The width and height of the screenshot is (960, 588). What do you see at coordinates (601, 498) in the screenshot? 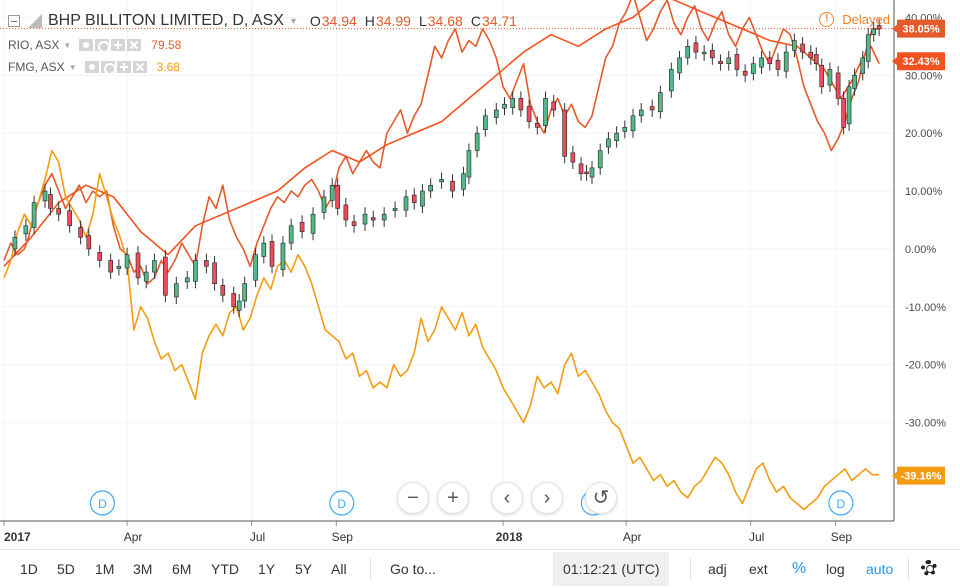
I see `reset-chart-button: ↺` at bounding box center [601, 498].